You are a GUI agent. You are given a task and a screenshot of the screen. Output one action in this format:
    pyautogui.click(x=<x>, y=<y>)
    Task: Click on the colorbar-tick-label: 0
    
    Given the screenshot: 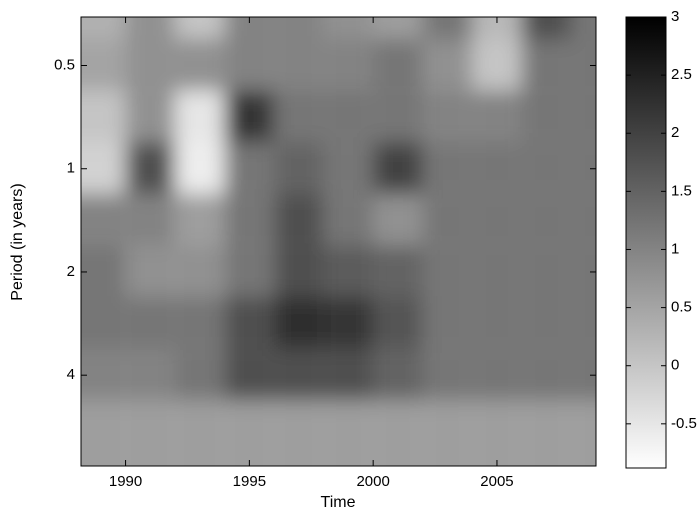 What is the action you would take?
    pyautogui.click(x=675, y=365)
    